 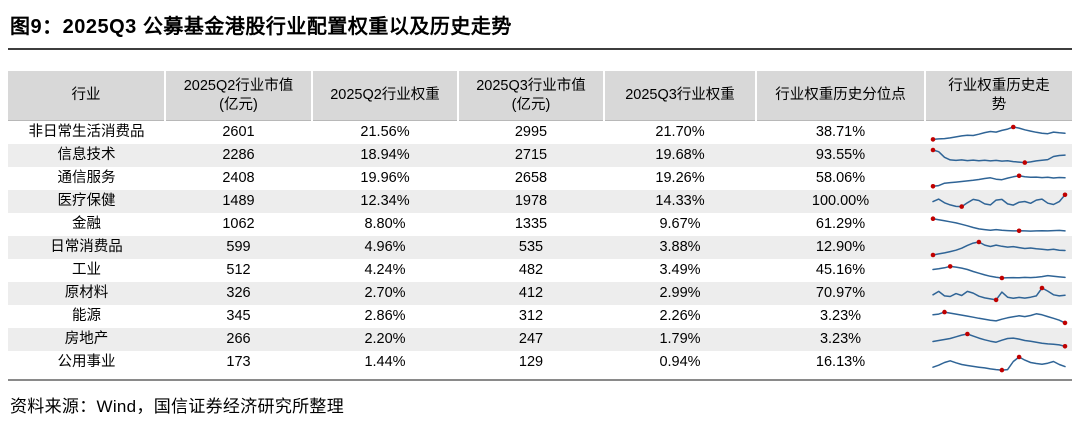 I want to click on table-row: 房地产 266 2.20% 247 1.79% 3.23%, so click(x=540, y=339).